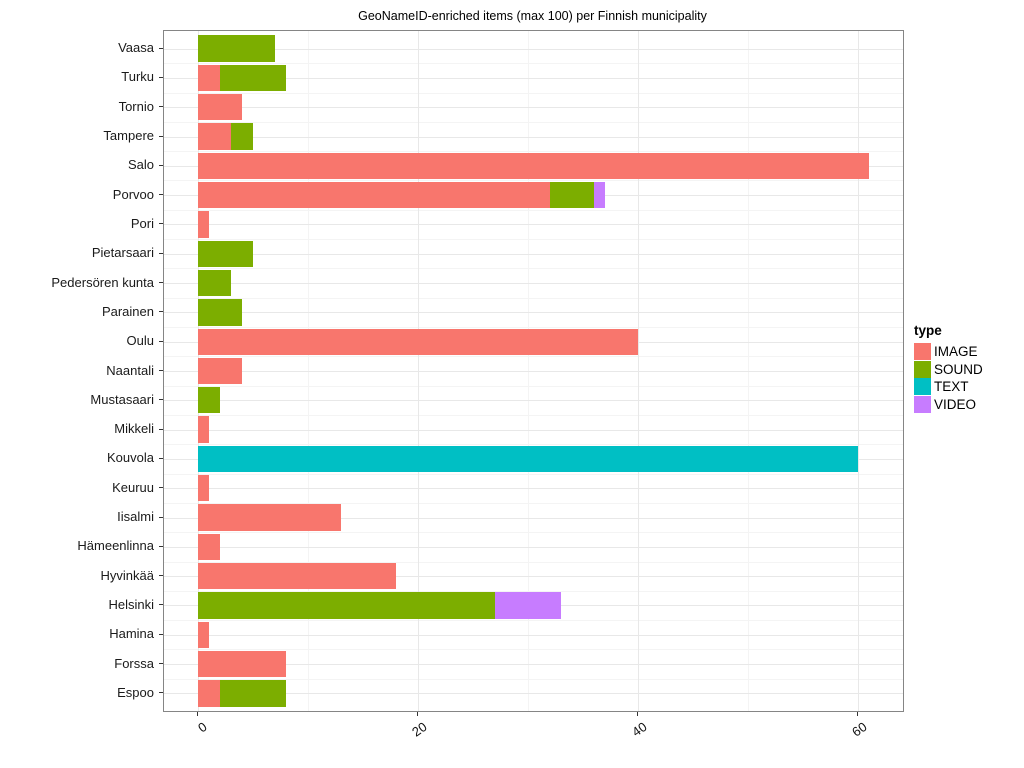 This screenshot has height=768, width=1024. I want to click on y-axis-label: Mikkeli, so click(134, 429).